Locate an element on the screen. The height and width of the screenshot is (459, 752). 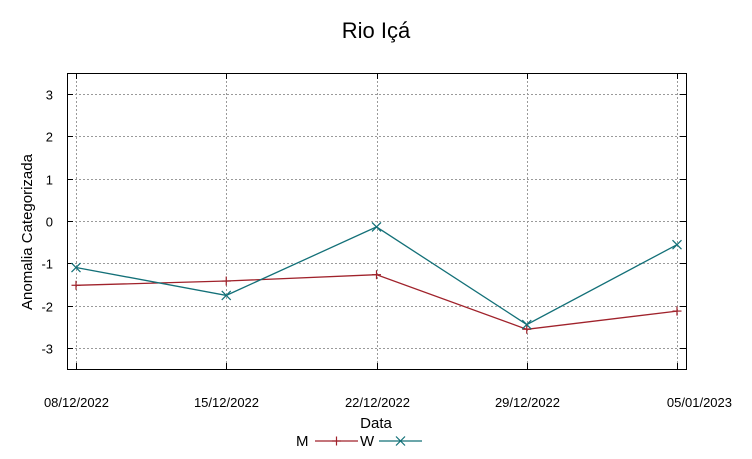
legend-label: W is located at coordinates (367, 441).